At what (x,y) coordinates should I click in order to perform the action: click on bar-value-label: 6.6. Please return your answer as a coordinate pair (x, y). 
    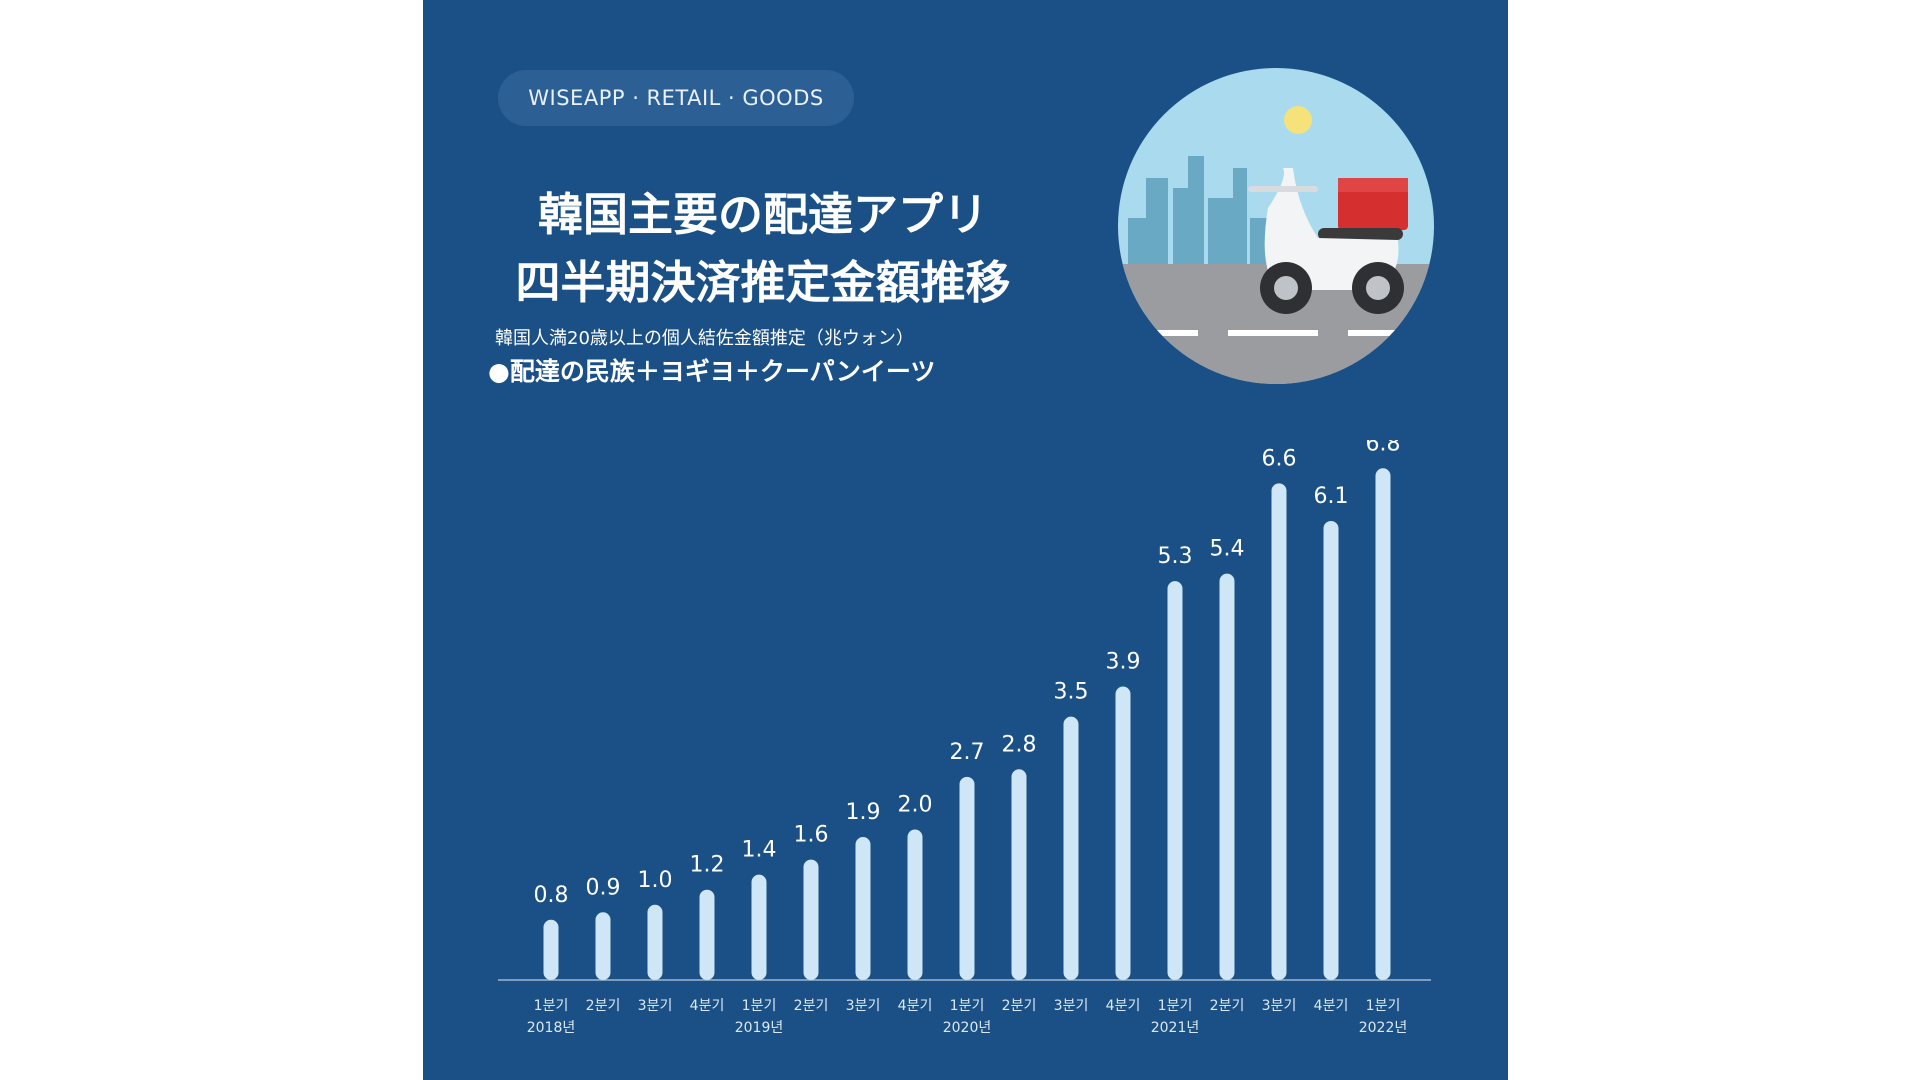
    Looking at the image, I should click on (1279, 458).